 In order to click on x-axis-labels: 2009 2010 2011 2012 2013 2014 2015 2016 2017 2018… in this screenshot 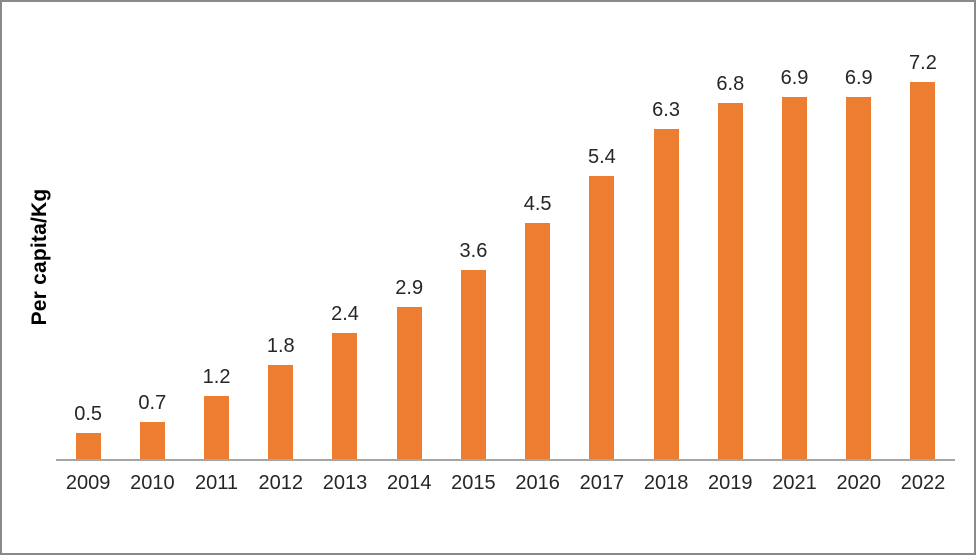, I will do `click(505, 483)`.